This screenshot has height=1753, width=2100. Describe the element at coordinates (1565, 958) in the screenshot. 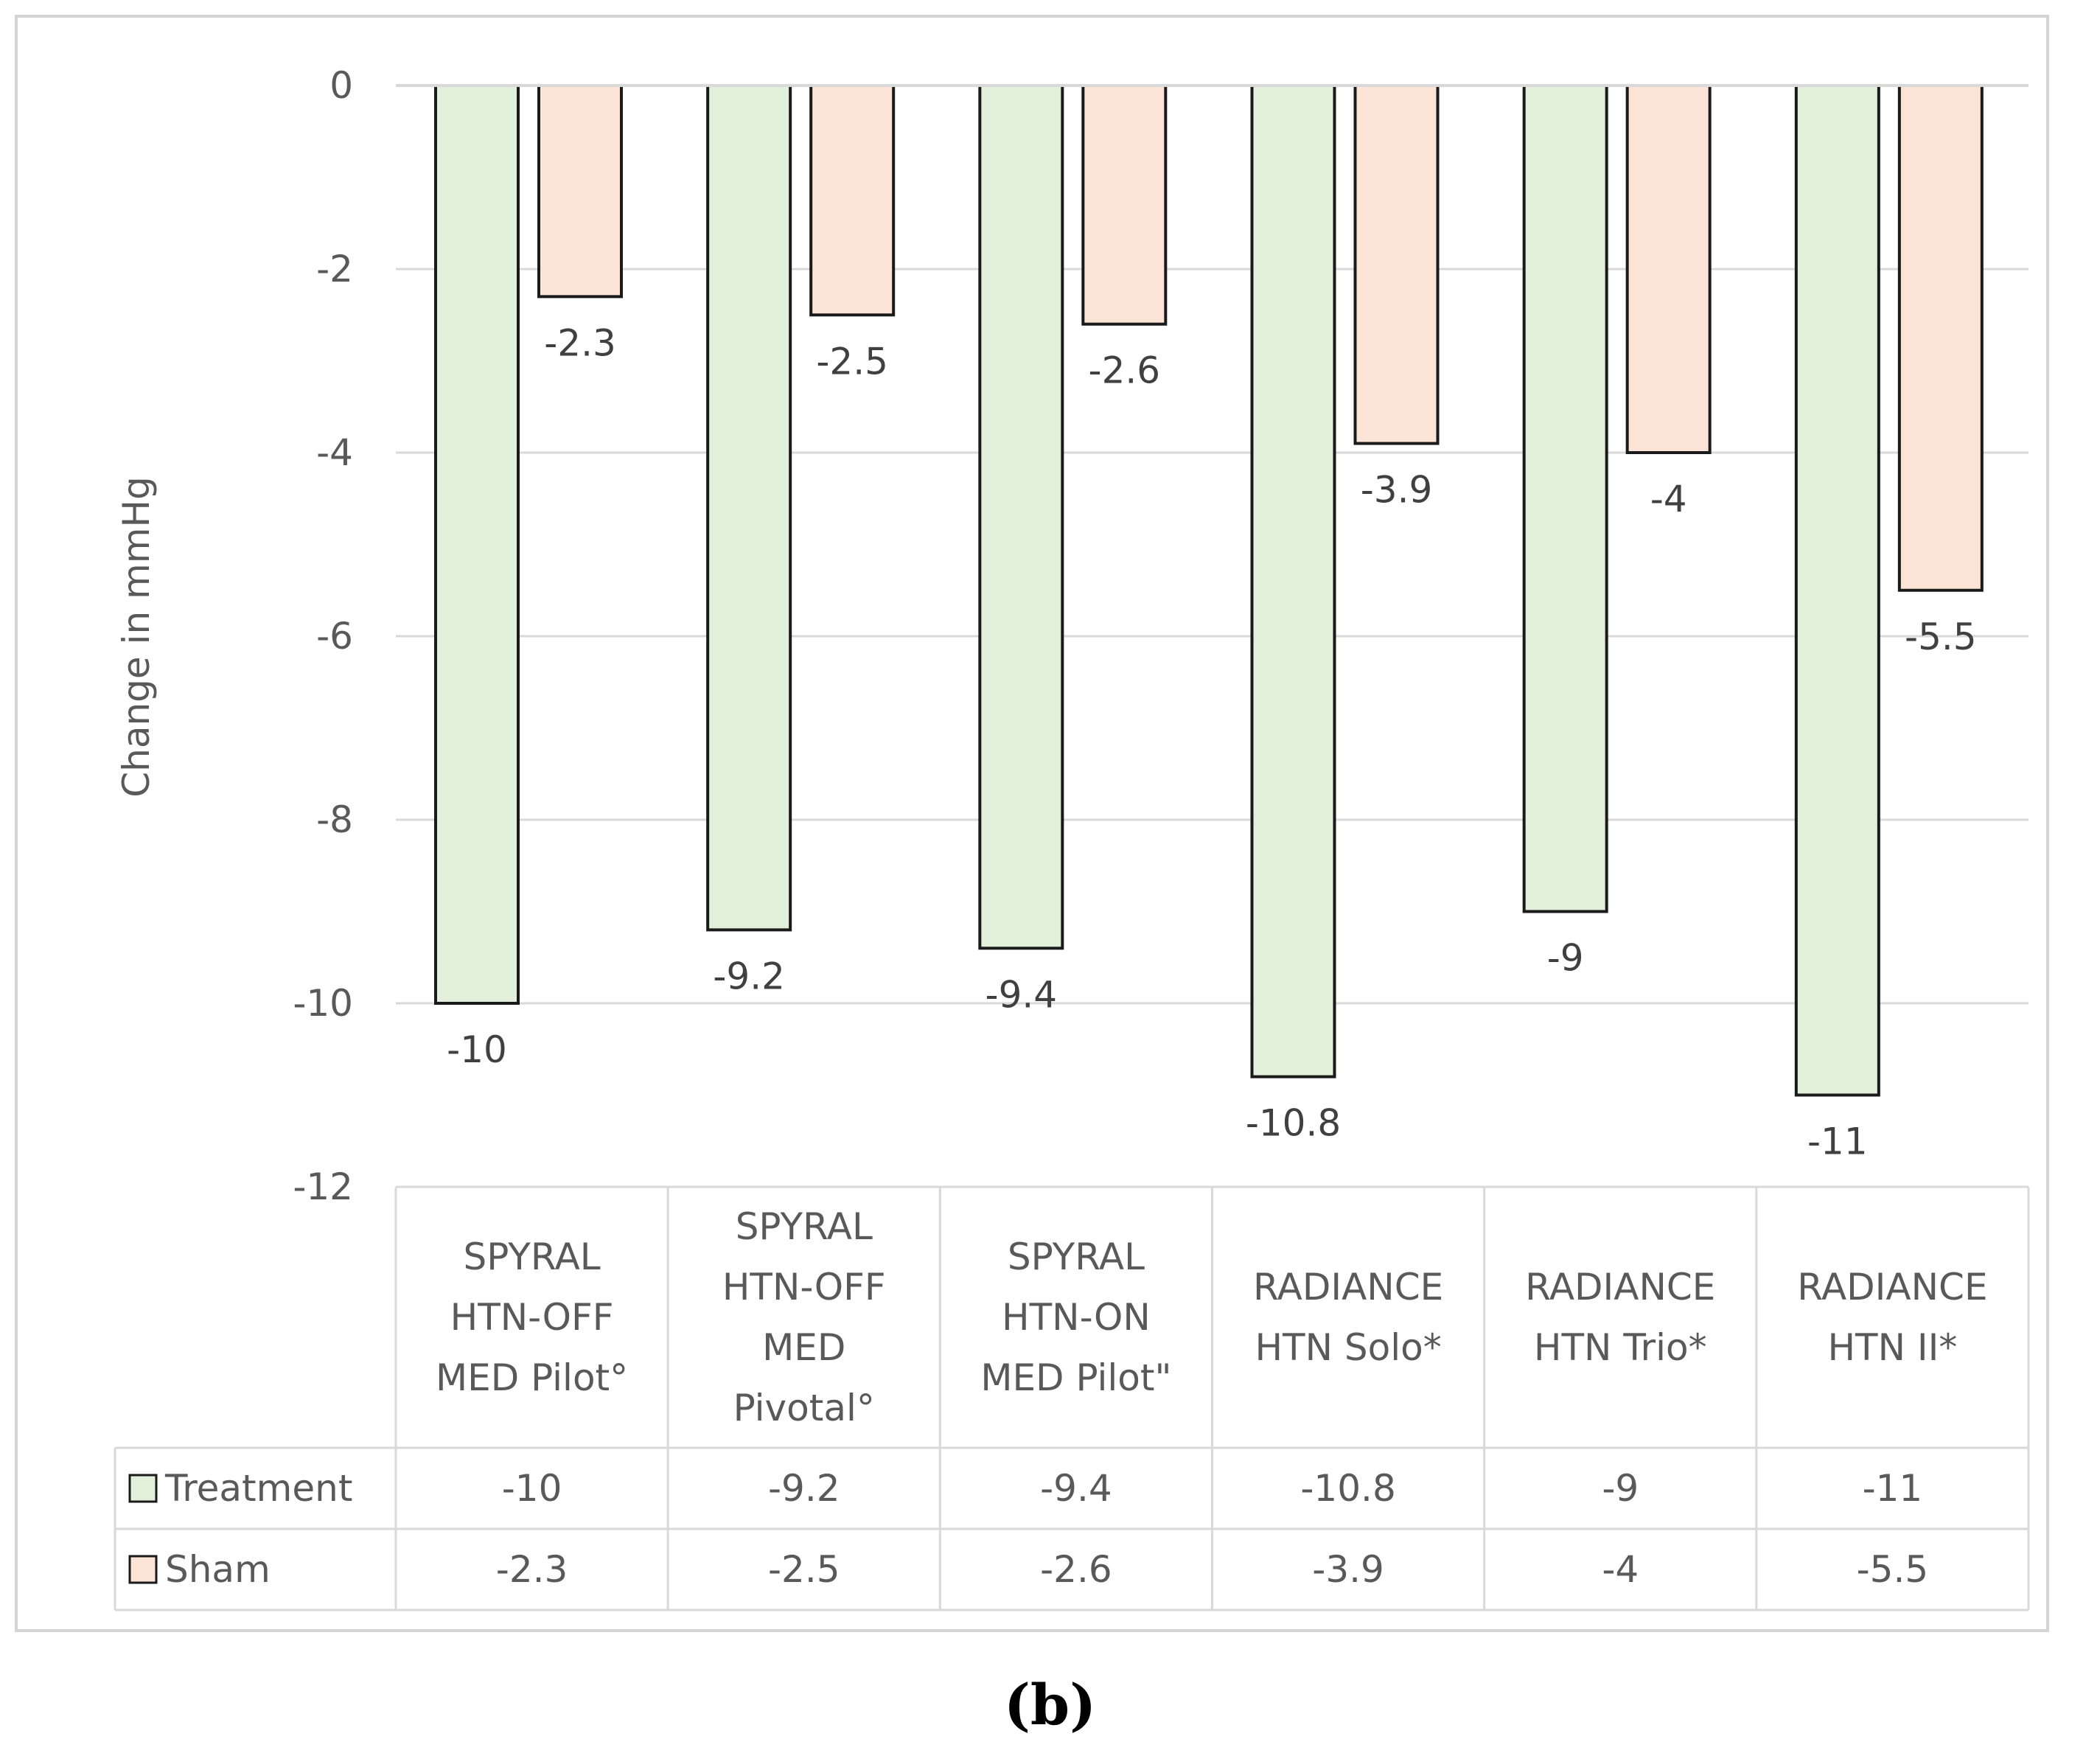

I see `data-label-treatment: -9` at that location.